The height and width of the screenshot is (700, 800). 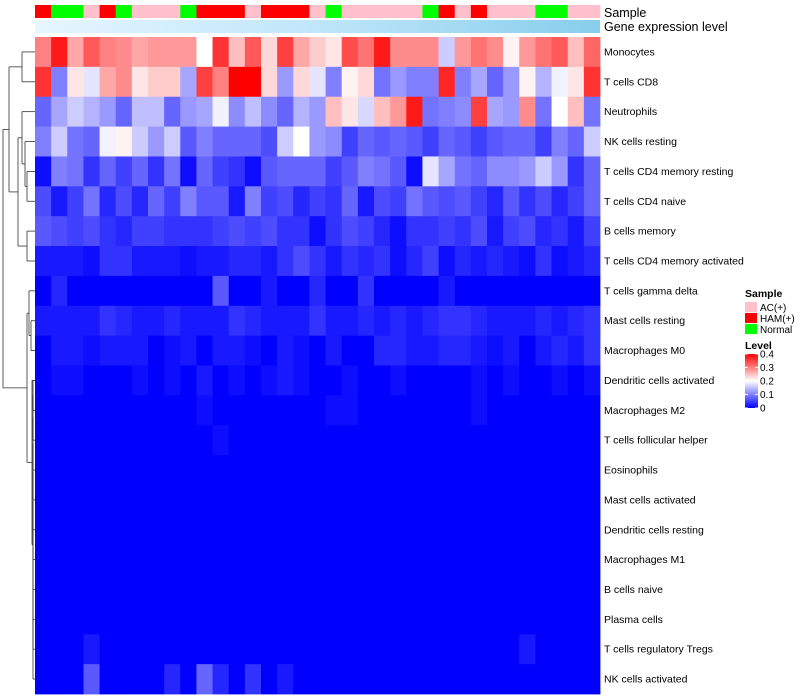 I want to click on level-colorbar, so click(x=751, y=381).